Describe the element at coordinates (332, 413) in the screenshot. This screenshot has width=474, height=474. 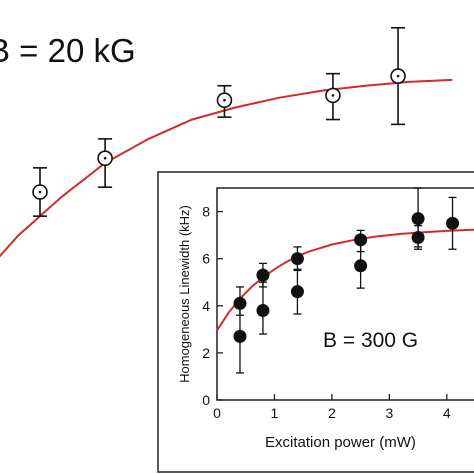
I see `inset-x-tick-label: 2` at that location.